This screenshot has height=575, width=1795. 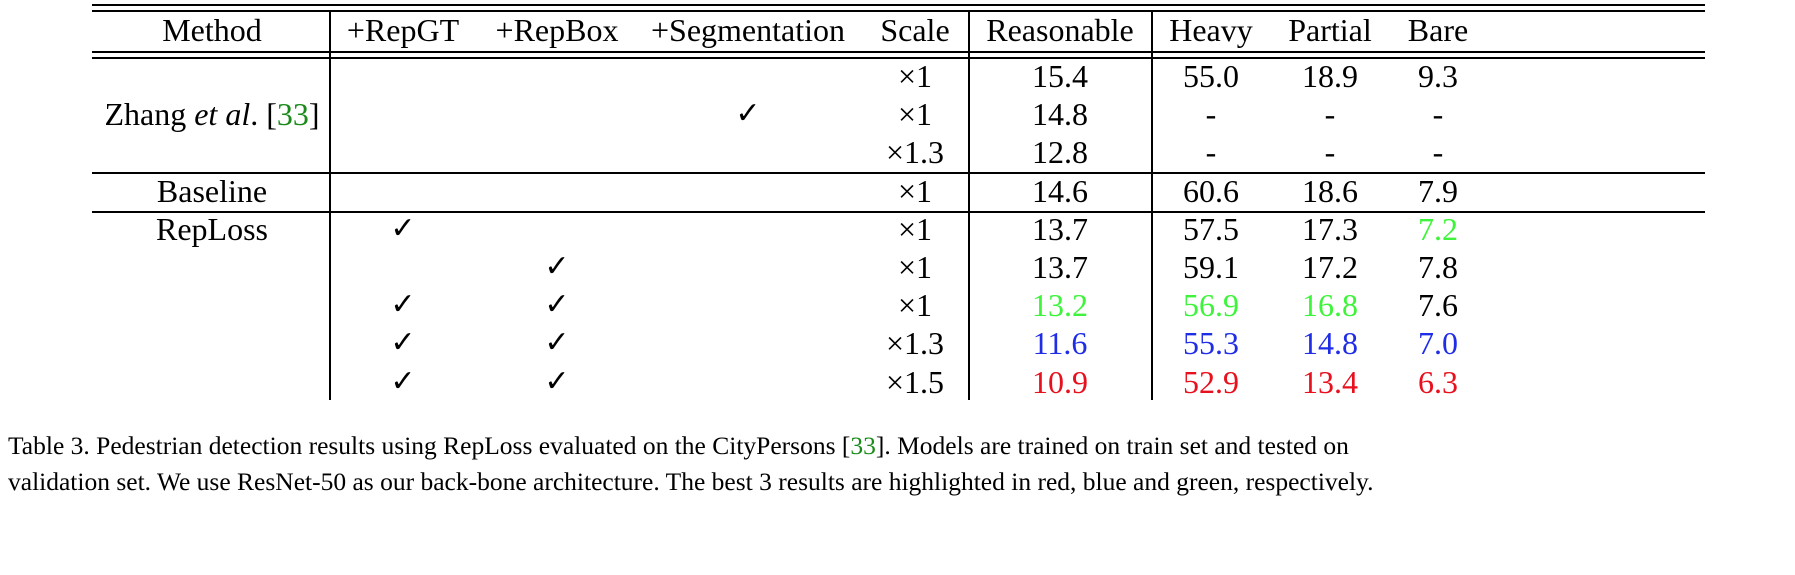 I want to click on group-rule-reploss, so click(x=898, y=212).